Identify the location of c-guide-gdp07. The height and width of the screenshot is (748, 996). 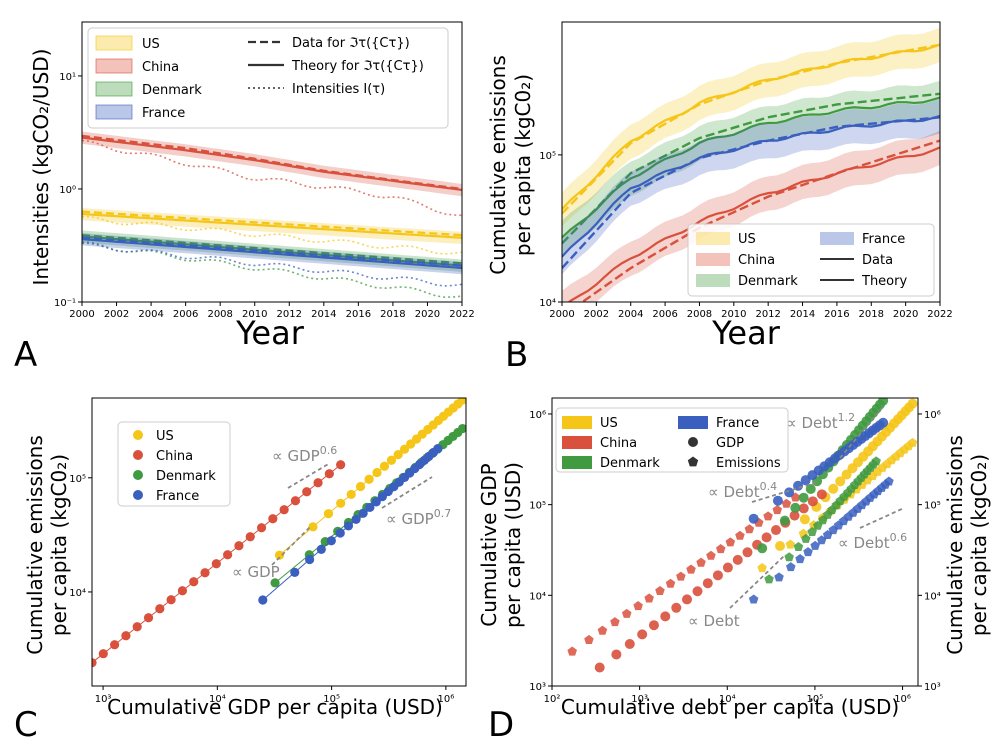
(407, 492).